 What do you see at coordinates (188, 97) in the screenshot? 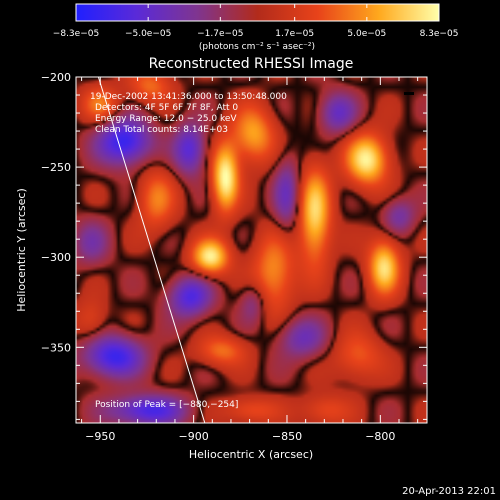
I see `annotation-time-range: 19-Dec-2002 13:41:36.000 to 13:50:48.000` at bounding box center [188, 97].